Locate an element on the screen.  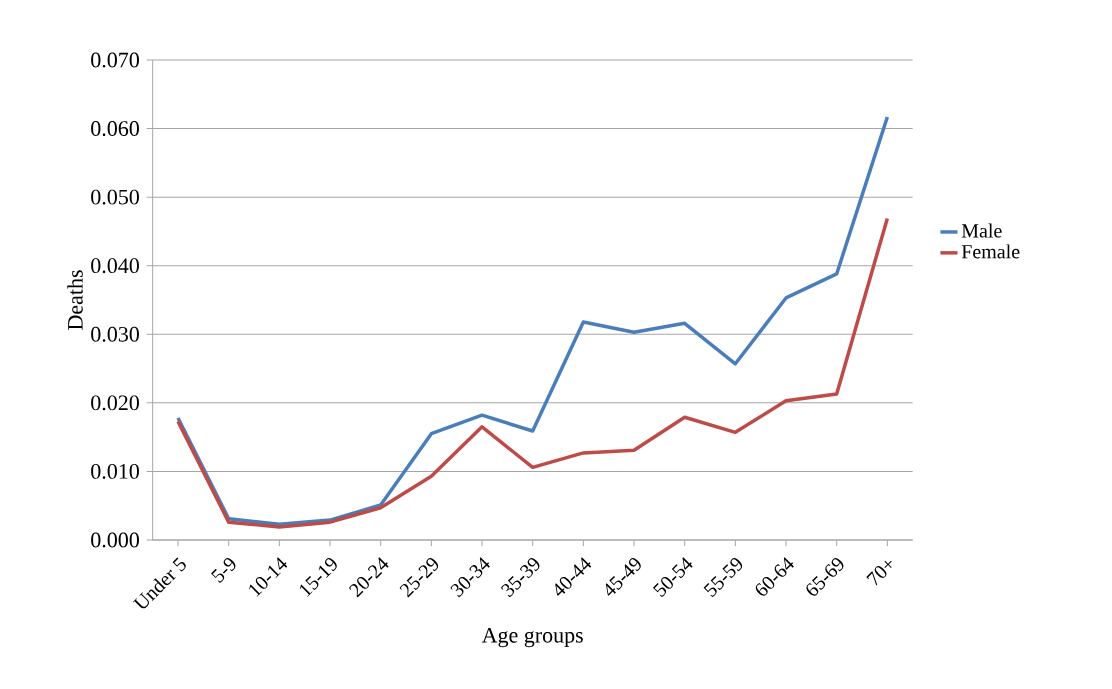
y-tick-label: 0.050 is located at coordinates (115, 197).